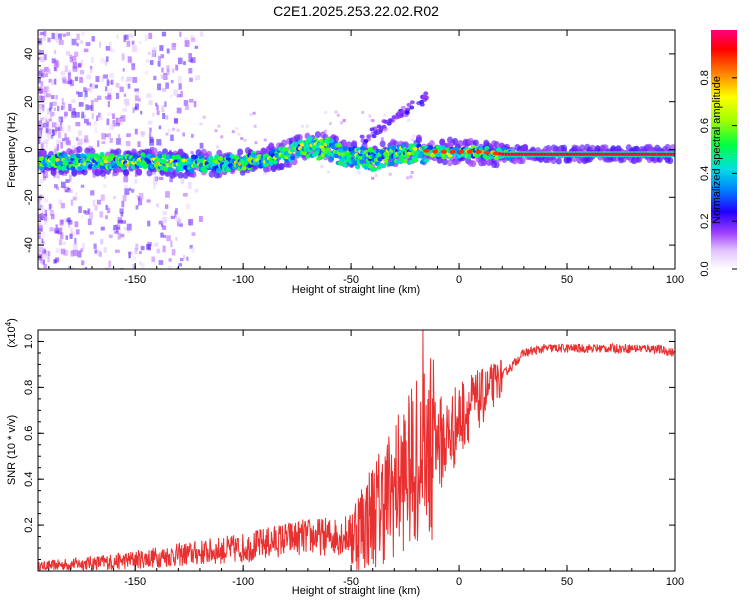 The height and width of the screenshot is (600, 750). What do you see at coordinates (29, 197) in the screenshot?
I see `y-tick-label: -20` at bounding box center [29, 197].